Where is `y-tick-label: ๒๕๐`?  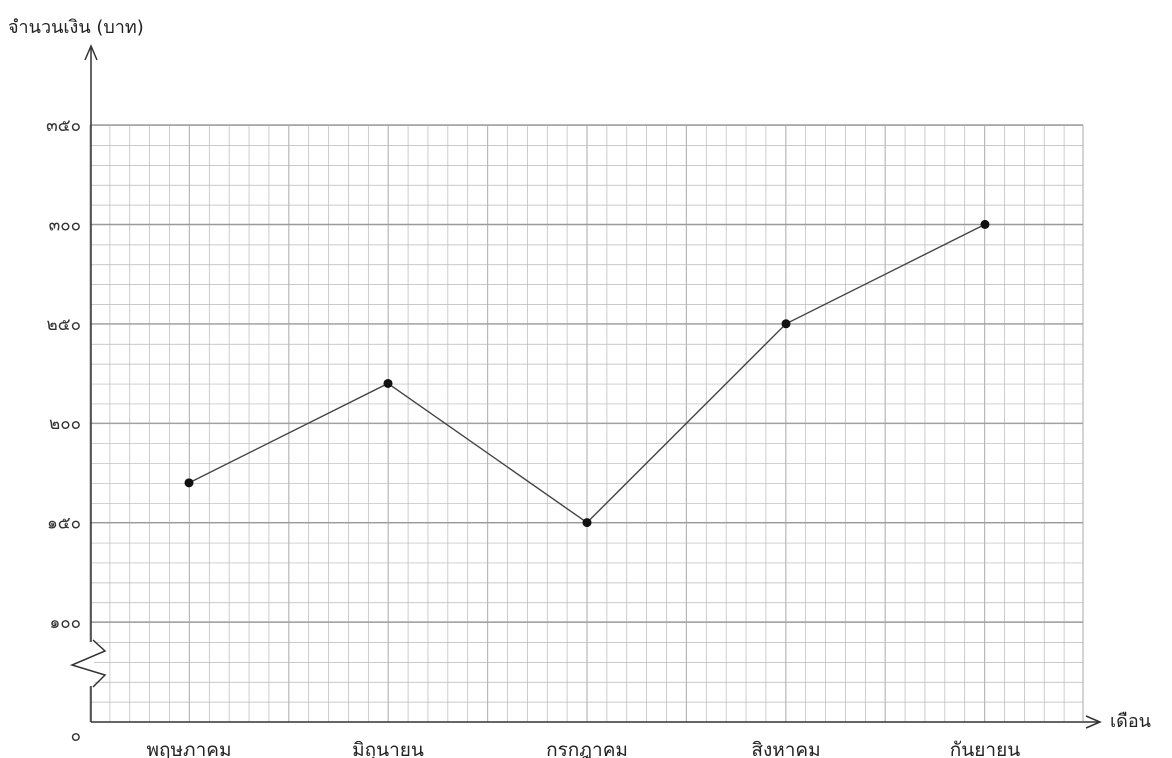
y-tick-label: ๒๕๐ is located at coordinates (64, 325).